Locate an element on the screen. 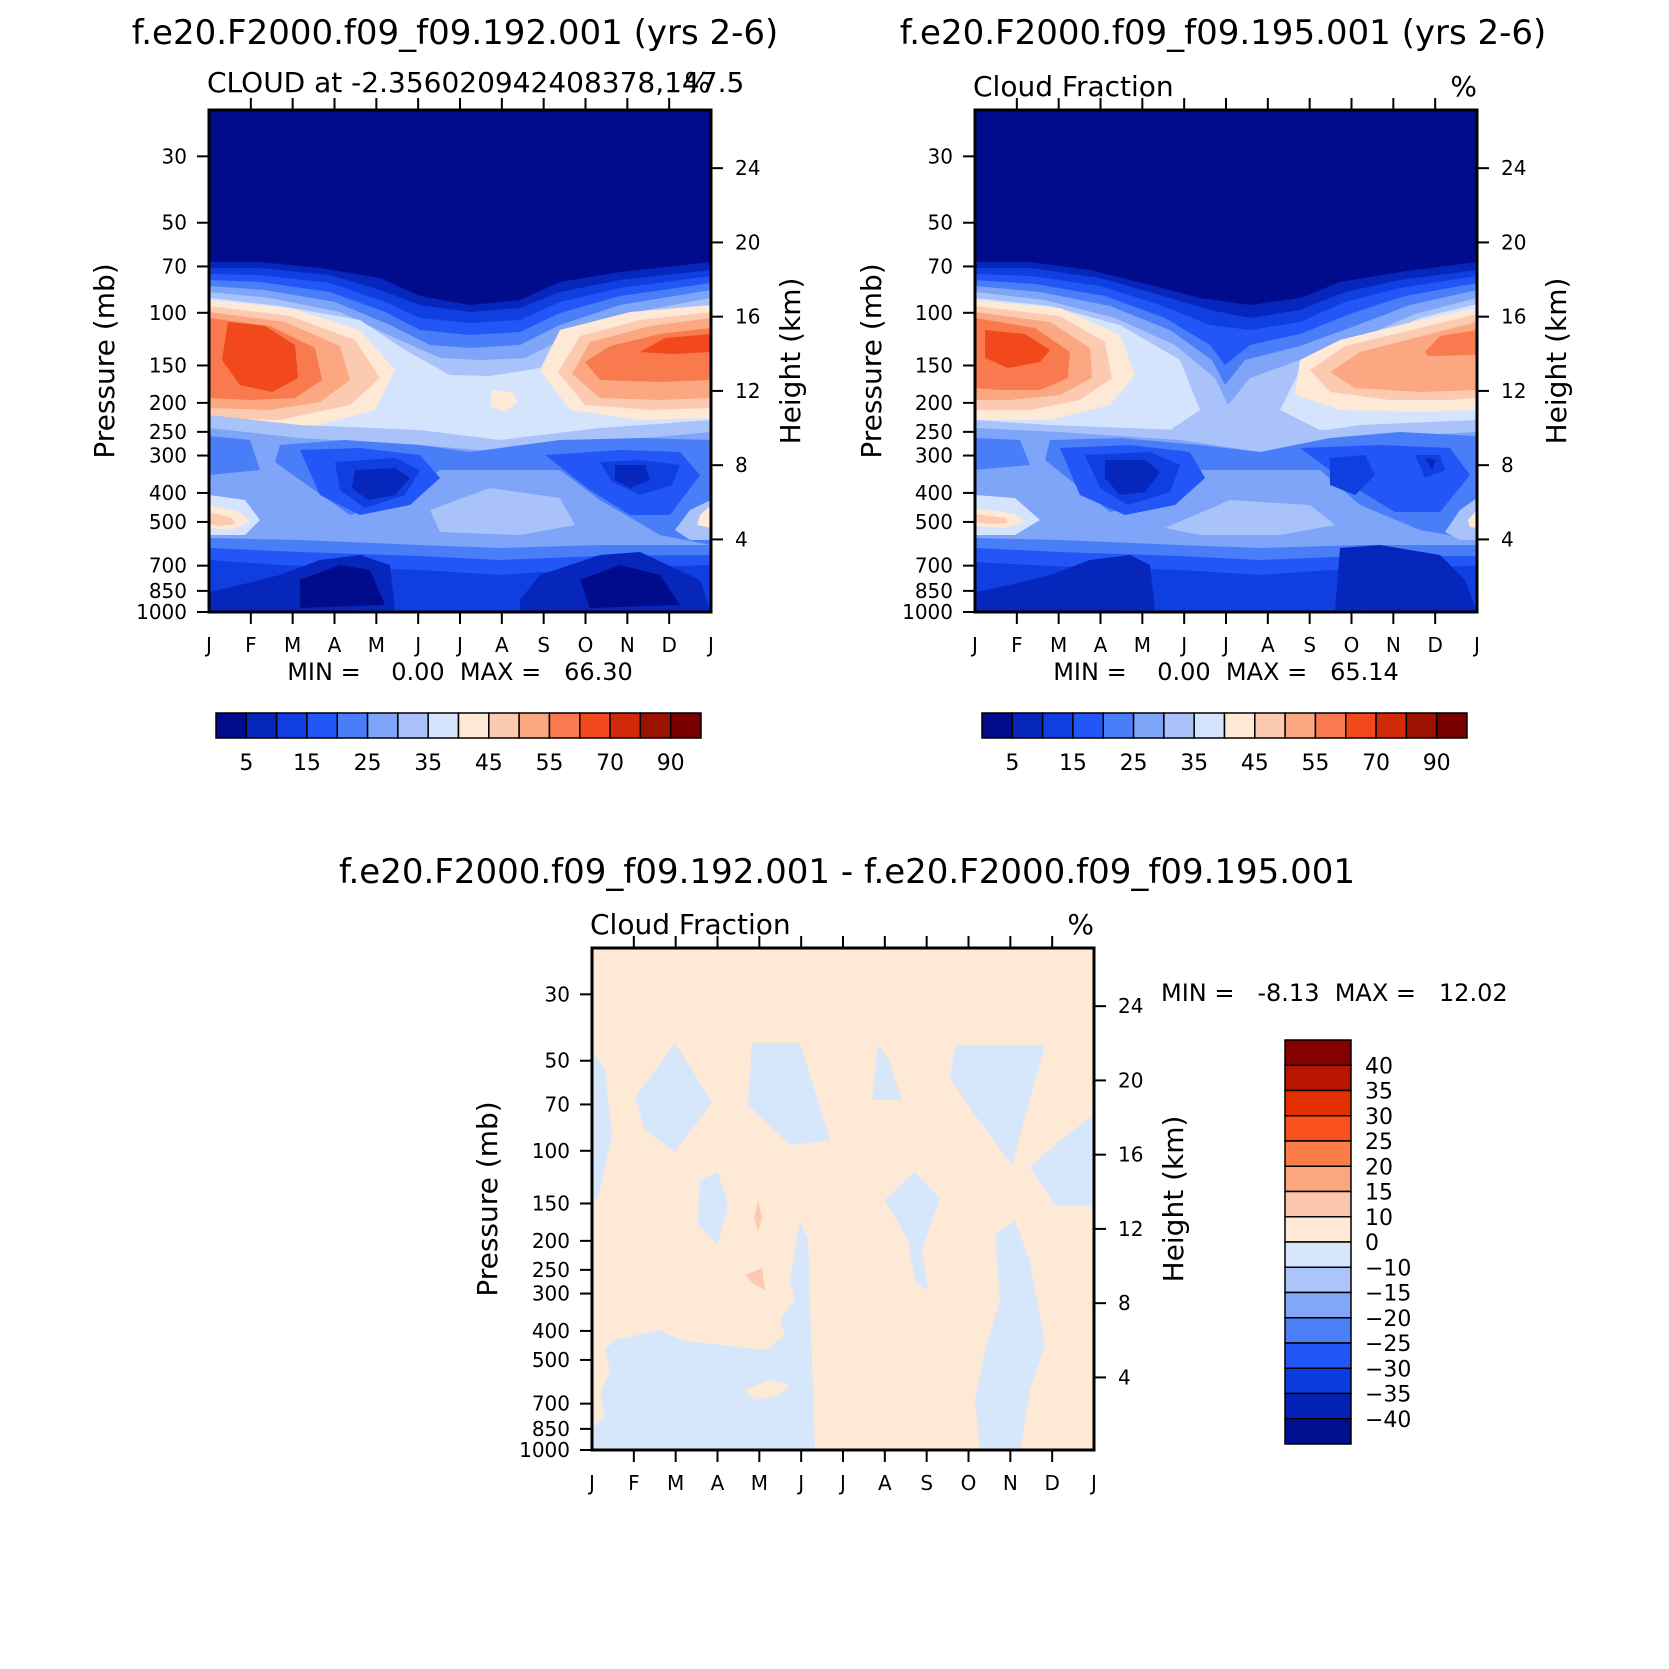  colorbar-label: 15 is located at coordinates (307, 763).